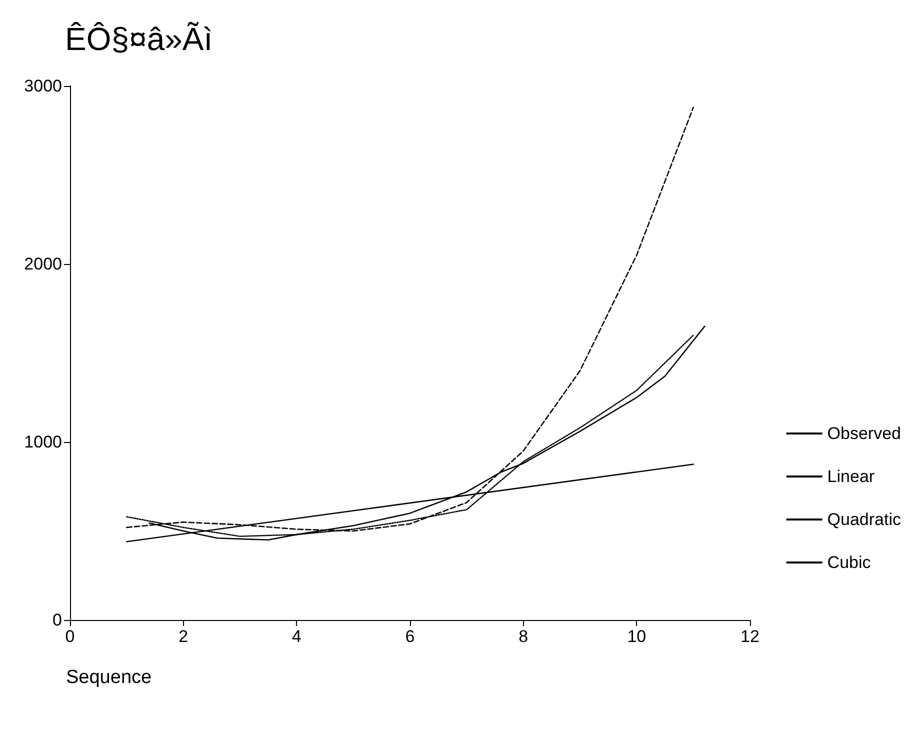 This screenshot has height=731, width=908. Describe the element at coordinates (849, 562) in the screenshot. I see `legend-label: Cubic` at that location.